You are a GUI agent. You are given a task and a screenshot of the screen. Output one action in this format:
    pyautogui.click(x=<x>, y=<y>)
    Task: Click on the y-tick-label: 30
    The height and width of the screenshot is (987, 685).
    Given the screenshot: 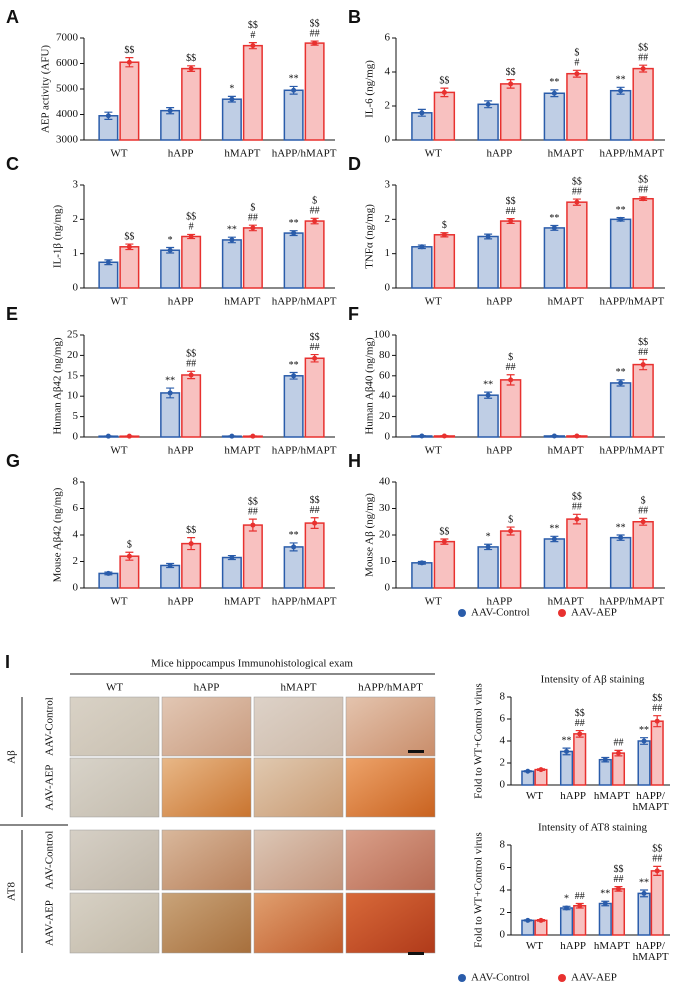 What is the action you would take?
    pyautogui.click(x=385, y=508)
    